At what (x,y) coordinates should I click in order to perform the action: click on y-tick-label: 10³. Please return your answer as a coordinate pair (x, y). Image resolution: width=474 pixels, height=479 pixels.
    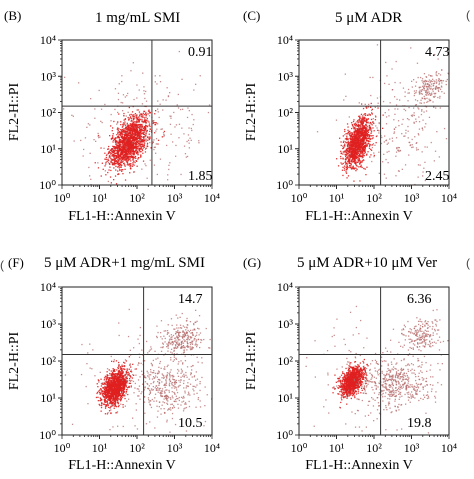
    Looking at the image, I should click on (48, 76).